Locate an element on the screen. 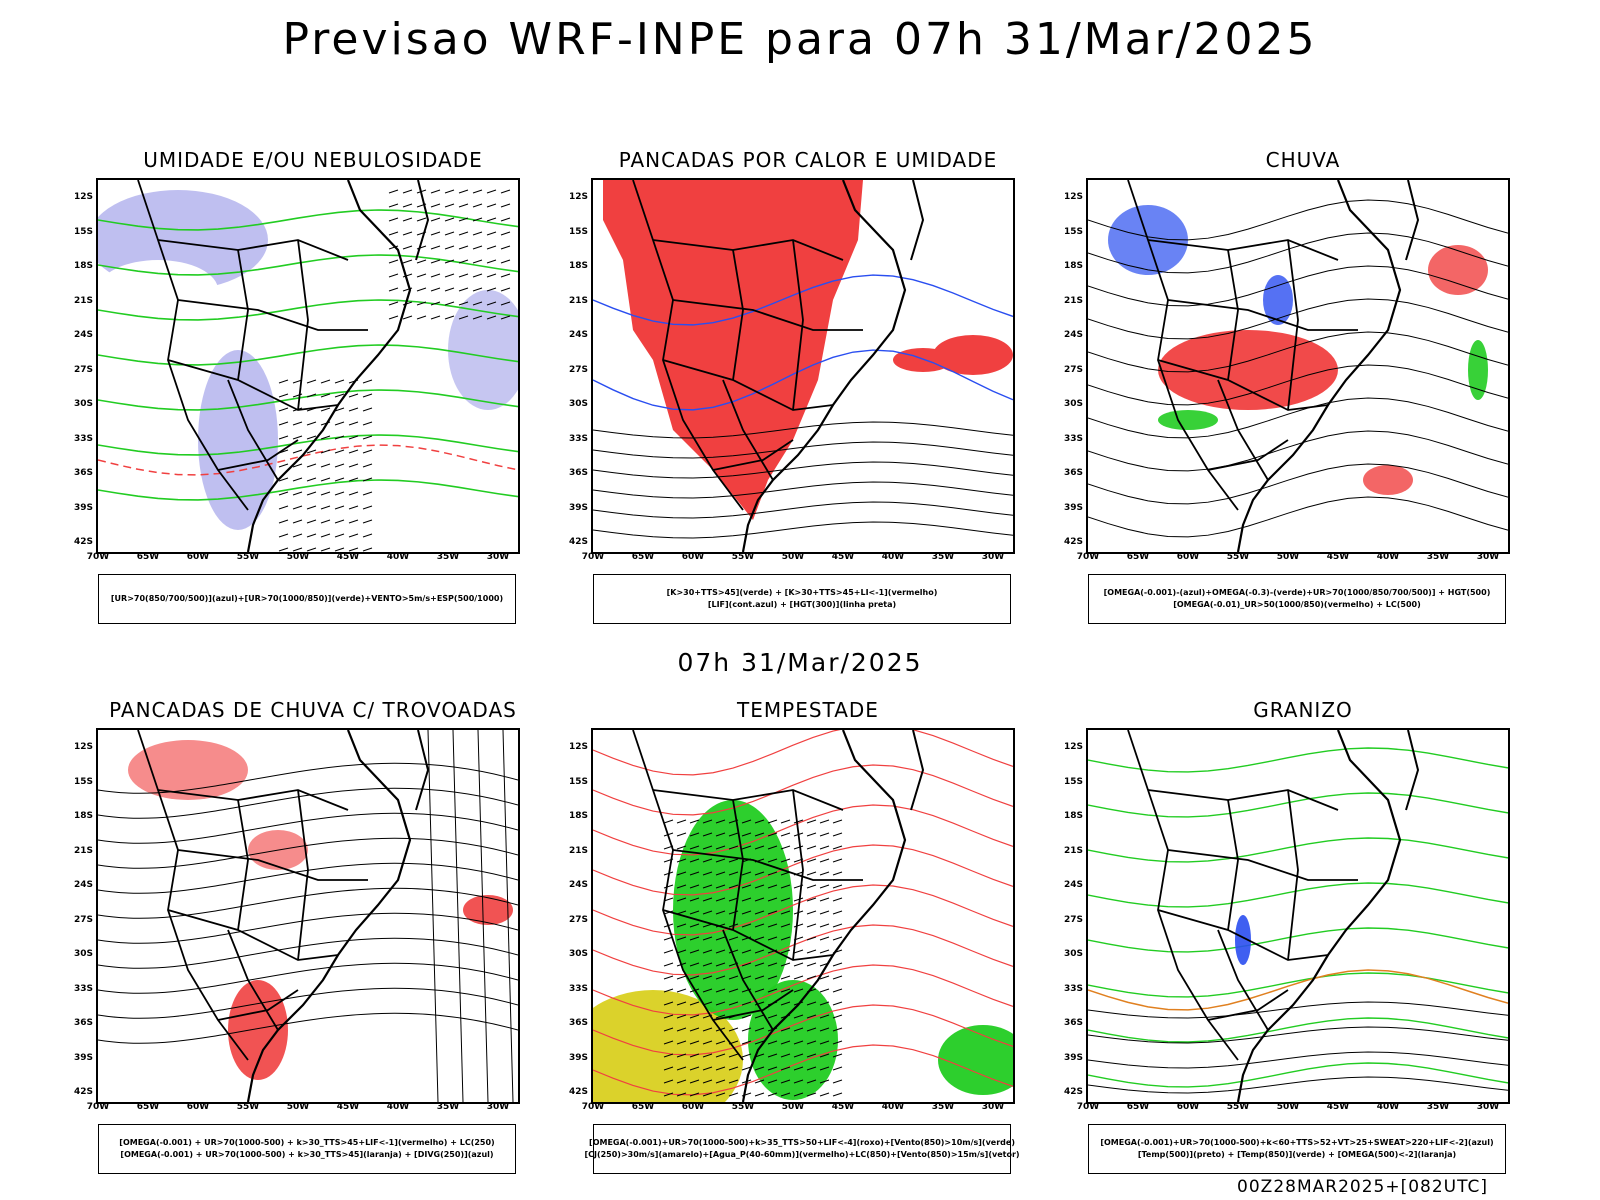  longitude-label: 45W is located at coordinates (1338, 1107).